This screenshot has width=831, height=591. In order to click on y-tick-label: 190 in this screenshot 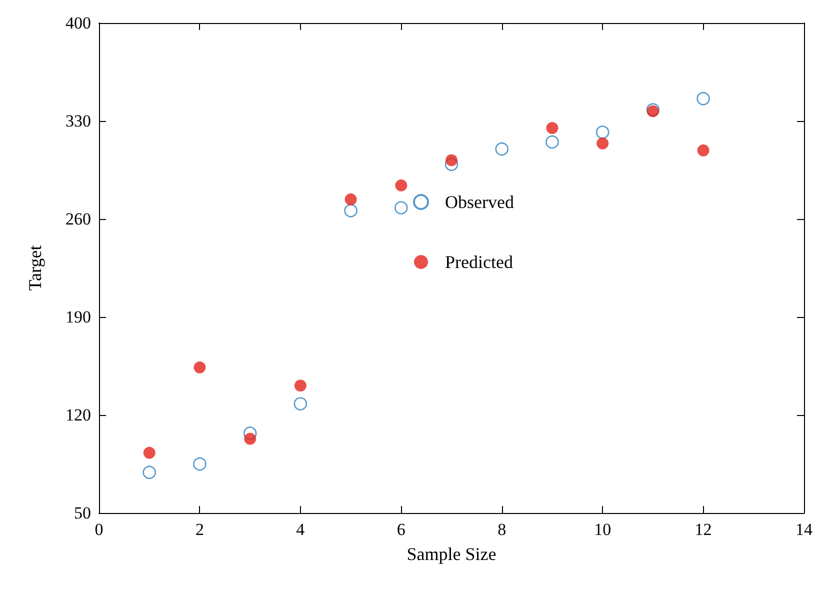, I will do `click(78, 317)`.